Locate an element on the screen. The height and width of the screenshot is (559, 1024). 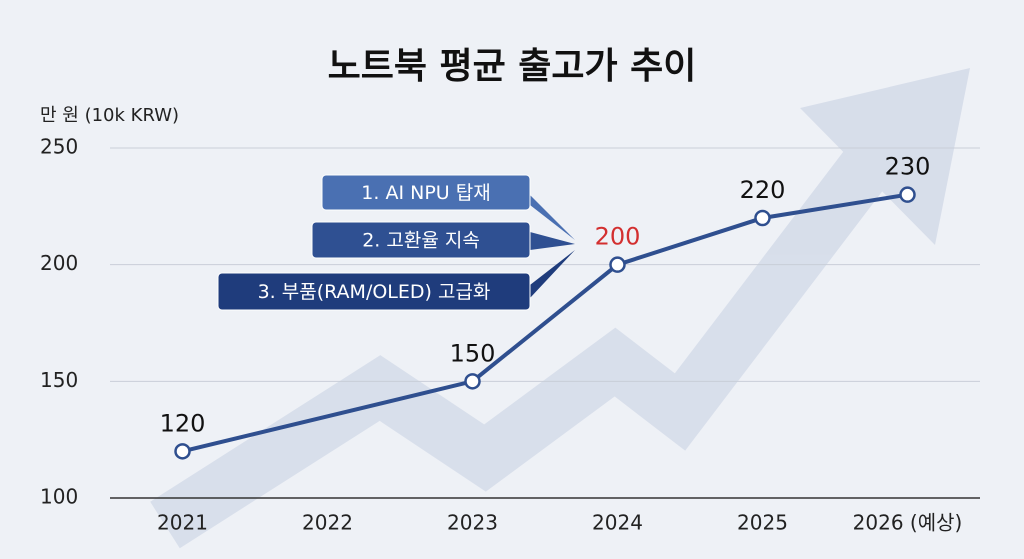
callout-text: 1. AI NPU 탑재 is located at coordinates (425, 193).